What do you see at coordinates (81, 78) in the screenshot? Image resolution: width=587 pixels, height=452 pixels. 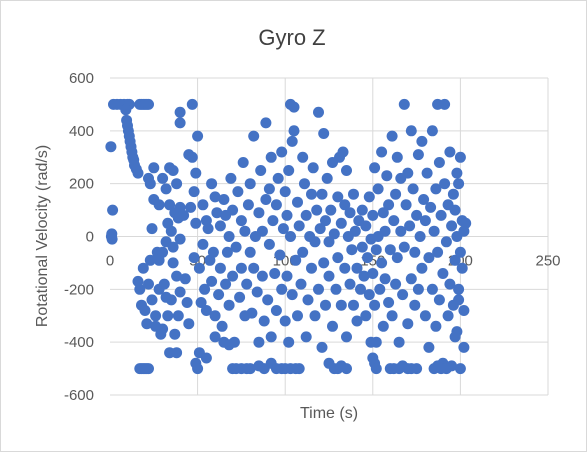 I see `y-tick-label: 600` at bounding box center [81, 78].